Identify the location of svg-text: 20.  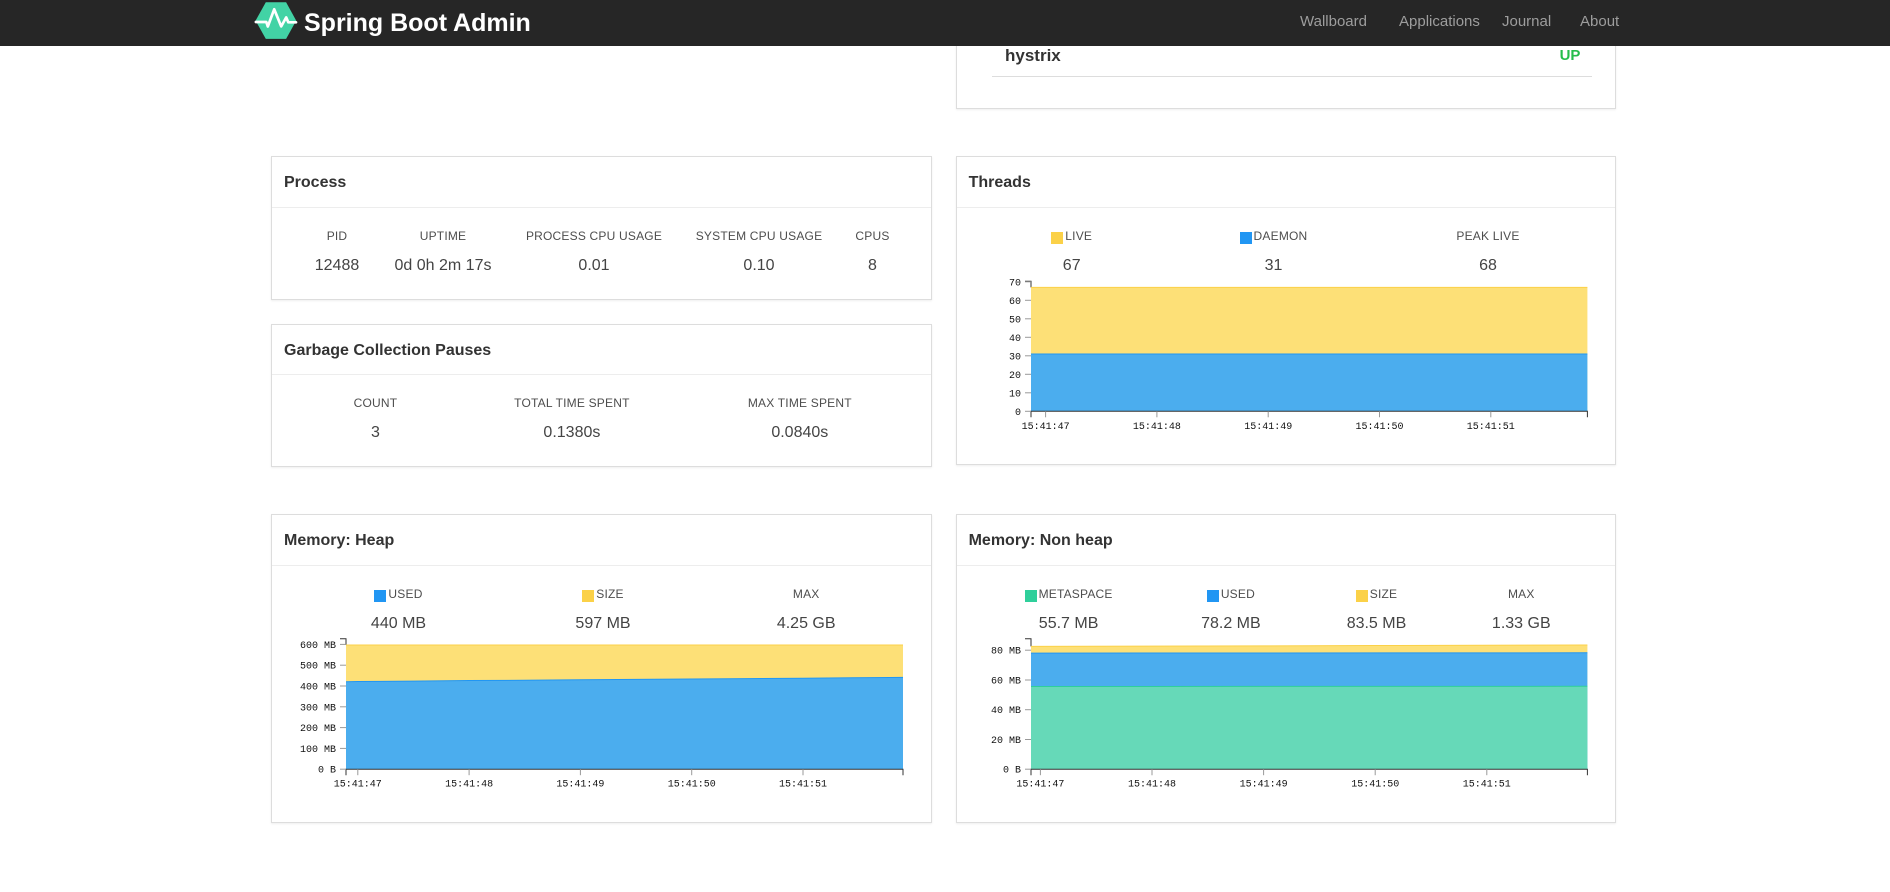
(1015, 376).